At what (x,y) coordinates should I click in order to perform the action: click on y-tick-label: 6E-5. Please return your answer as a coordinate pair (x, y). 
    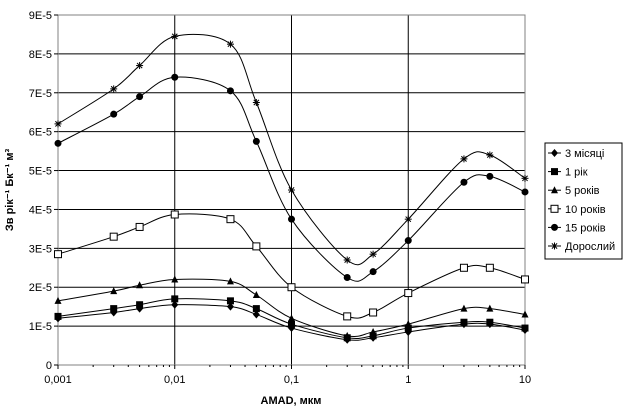
    Looking at the image, I should click on (40, 133).